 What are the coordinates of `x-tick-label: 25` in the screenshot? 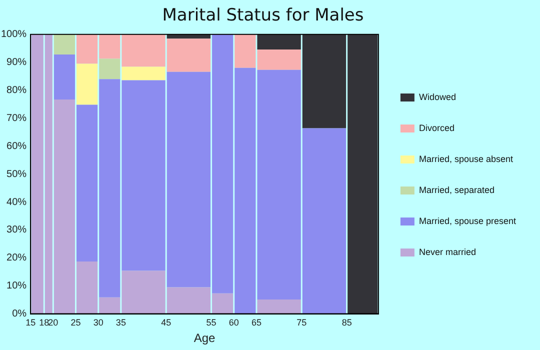 It's located at (75, 323).